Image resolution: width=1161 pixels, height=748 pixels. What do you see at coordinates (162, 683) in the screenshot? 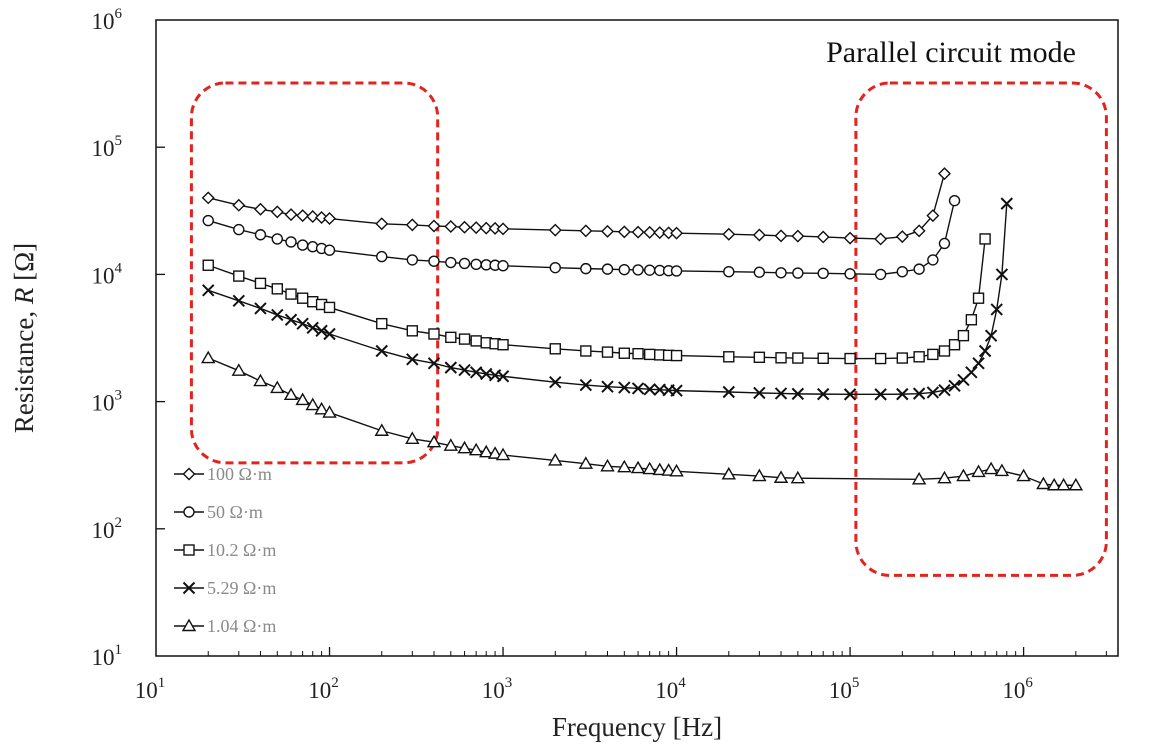
I see `x-tick-exponent: 1` at bounding box center [162, 683].